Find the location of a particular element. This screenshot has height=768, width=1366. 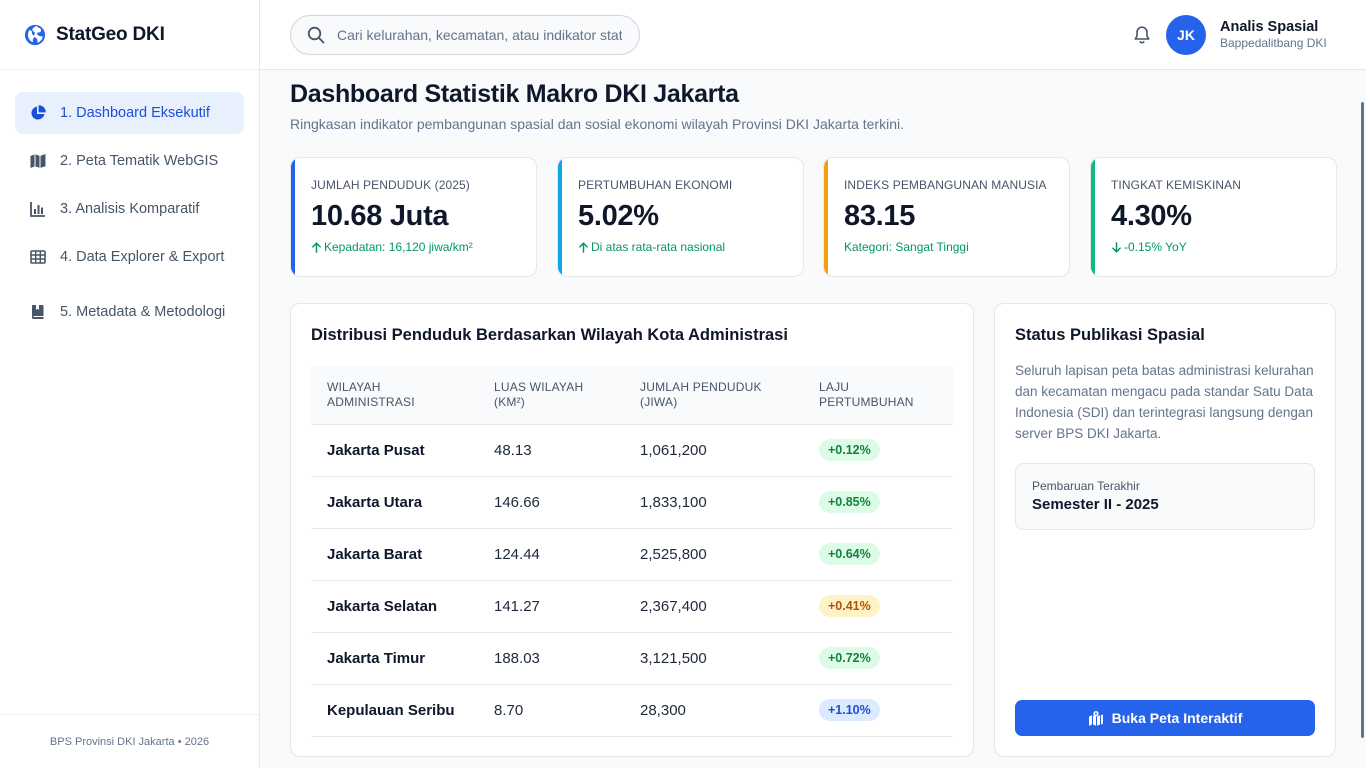

user-name: Analis Spasial is located at coordinates (1269, 27).